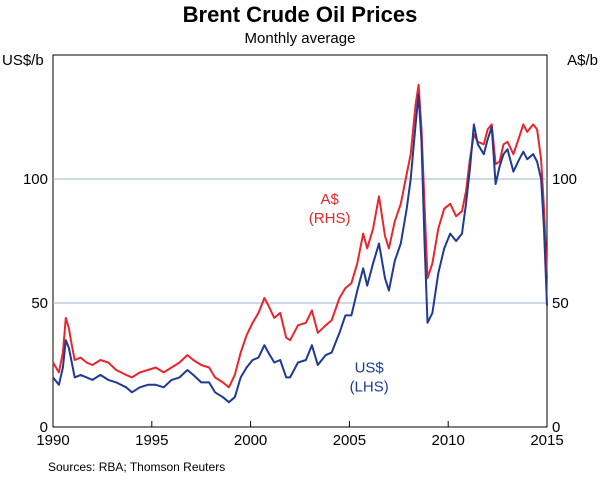  Describe the element at coordinates (52, 440) in the screenshot. I see `x-tick-1990: 1990` at that location.